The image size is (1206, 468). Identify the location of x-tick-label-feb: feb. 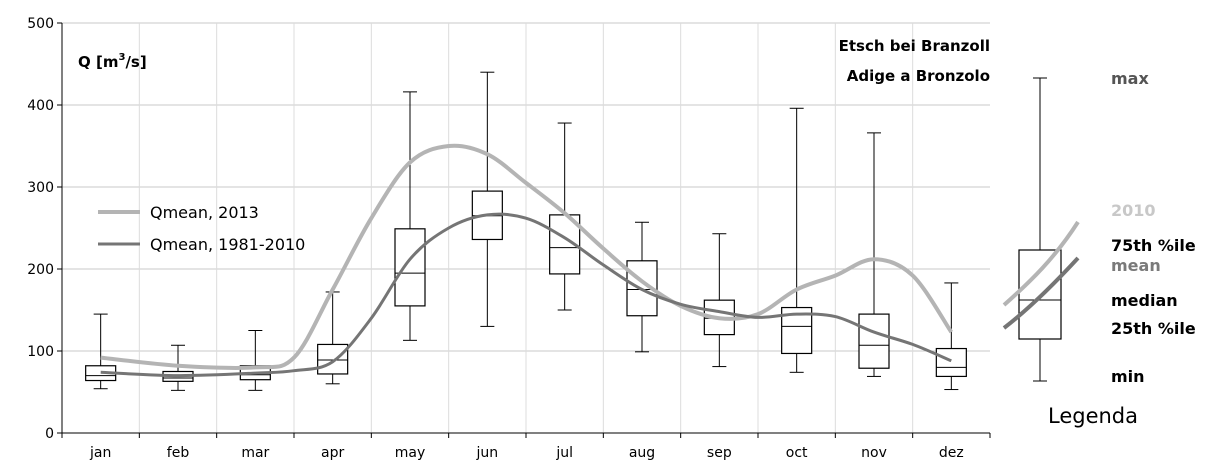
(178, 453).